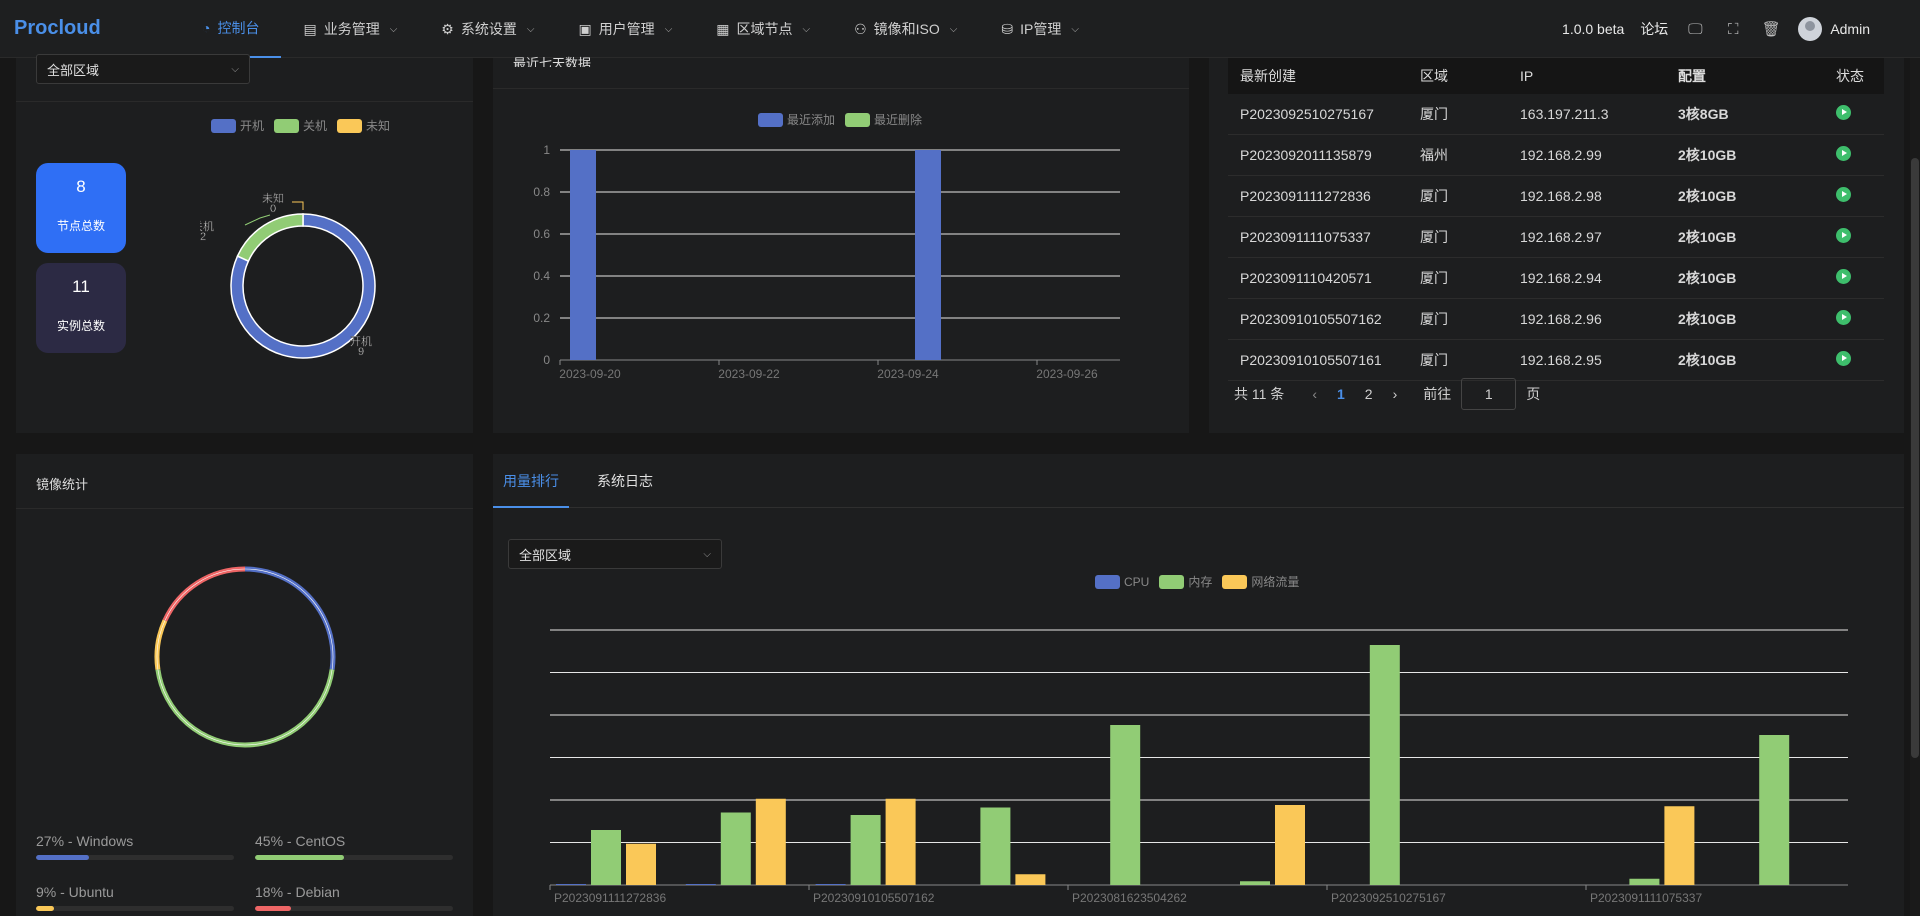 This screenshot has width=1920, height=916. What do you see at coordinates (1527, 76) in the screenshot?
I see `column-header: IP` at bounding box center [1527, 76].